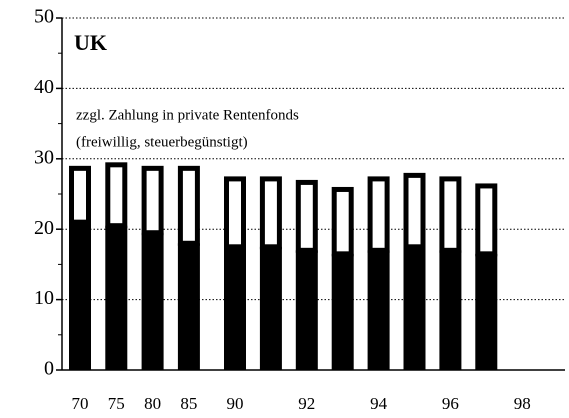 The width and height of the screenshot is (569, 418). I want to click on y-tick-label: 40, so click(44, 87).